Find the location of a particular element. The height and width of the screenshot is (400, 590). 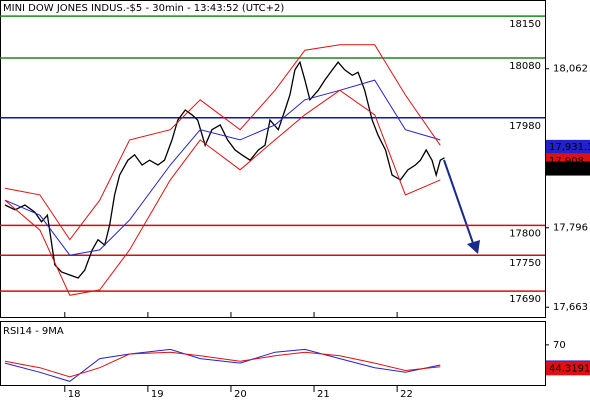

x-tick-label: 22 is located at coordinates (406, 394).